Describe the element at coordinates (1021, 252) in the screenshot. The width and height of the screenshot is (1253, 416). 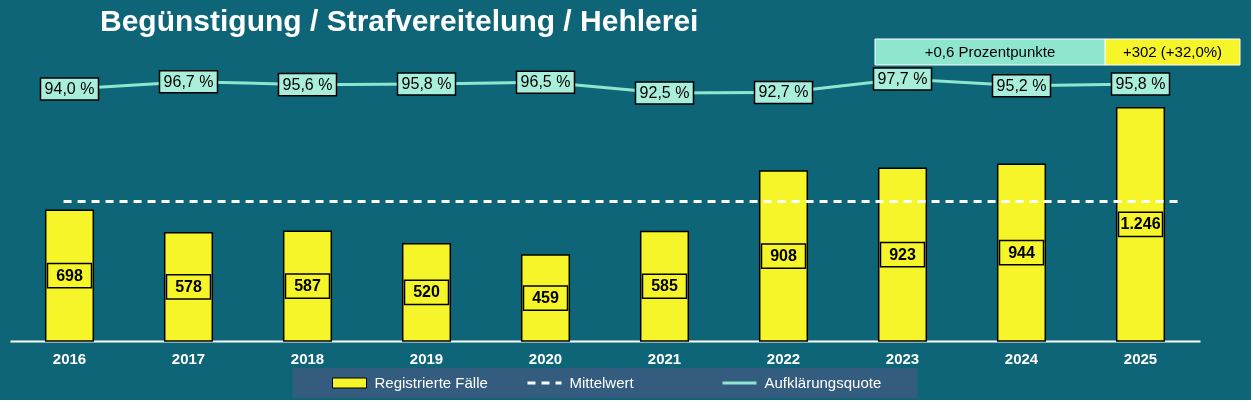
I see `data-label: 944` at that location.